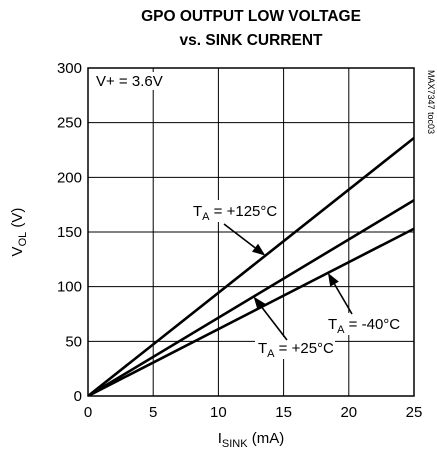 This screenshot has width=437, height=459. What do you see at coordinates (251, 40) in the screenshot?
I see `chart-title-line-2: vs. SINK CURRENT` at bounding box center [251, 40].